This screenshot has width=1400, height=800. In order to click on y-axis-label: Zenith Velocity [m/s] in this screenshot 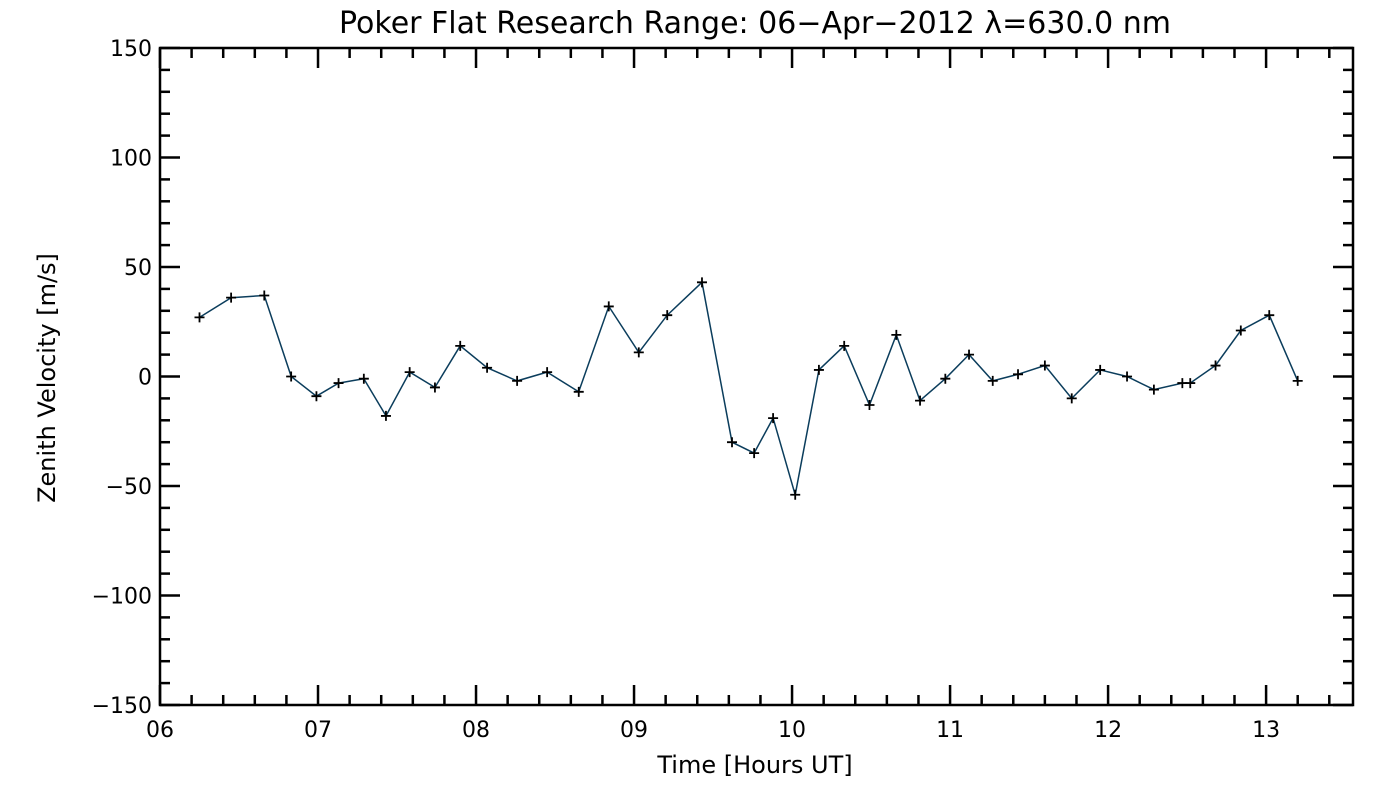, I will do `click(47, 378)`.